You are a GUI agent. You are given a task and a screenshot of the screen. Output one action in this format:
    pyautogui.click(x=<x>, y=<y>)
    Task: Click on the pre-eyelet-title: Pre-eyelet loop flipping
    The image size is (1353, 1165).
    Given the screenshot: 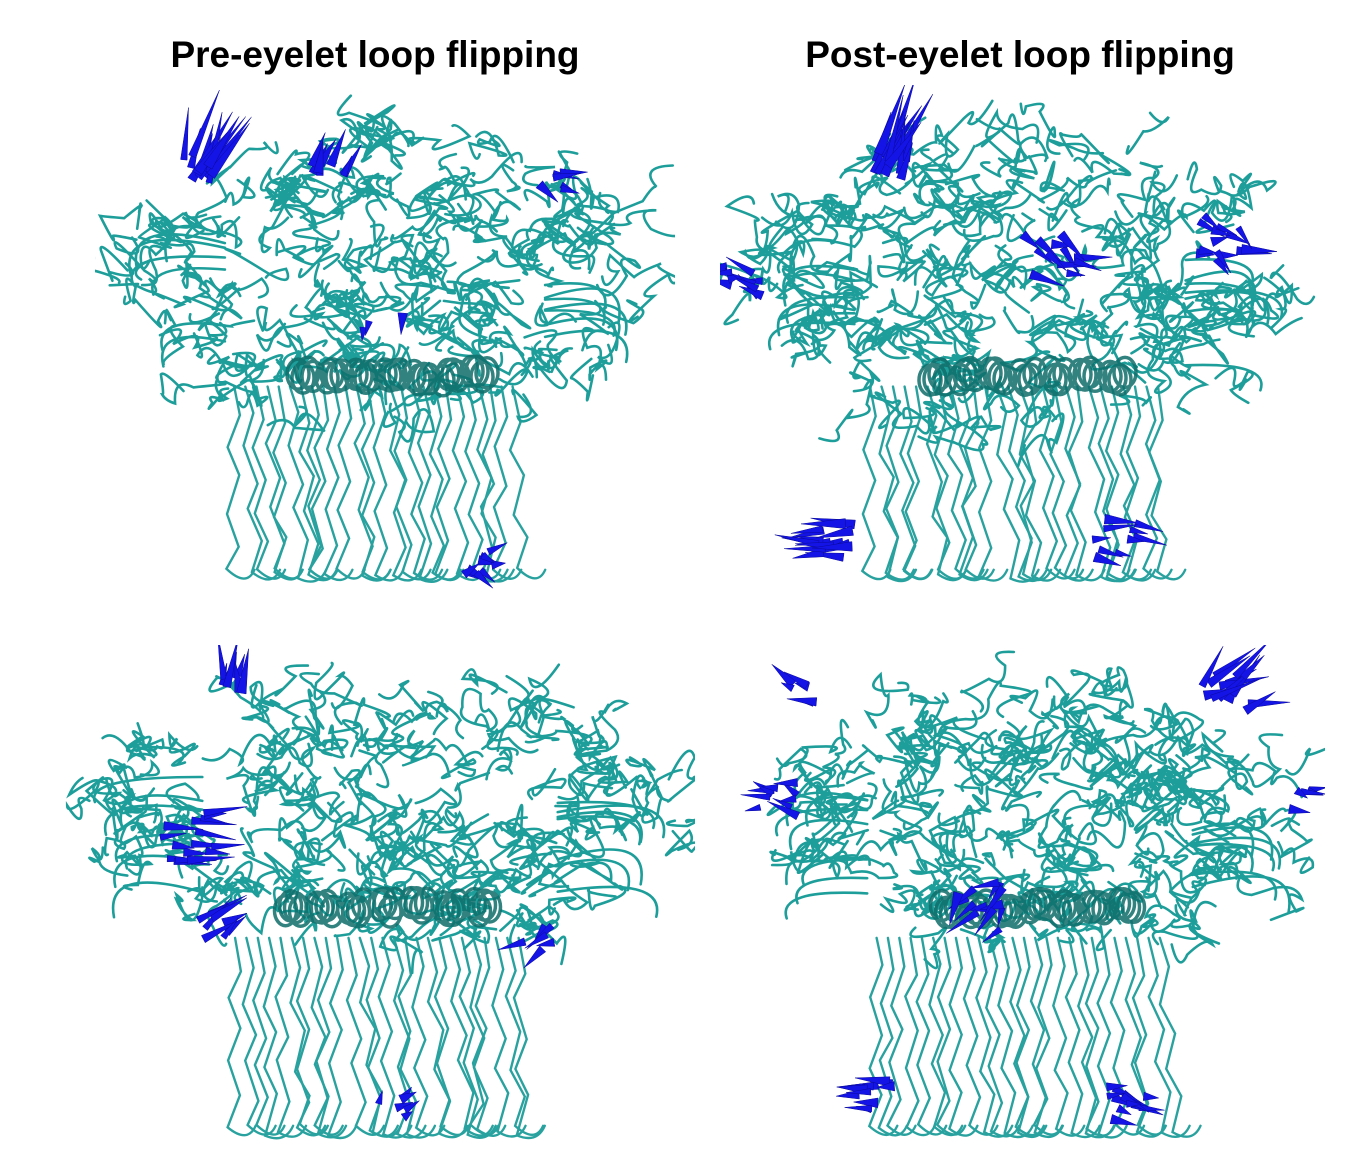 What is the action you would take?
    pyautogui.click(x=375, y=54)
    